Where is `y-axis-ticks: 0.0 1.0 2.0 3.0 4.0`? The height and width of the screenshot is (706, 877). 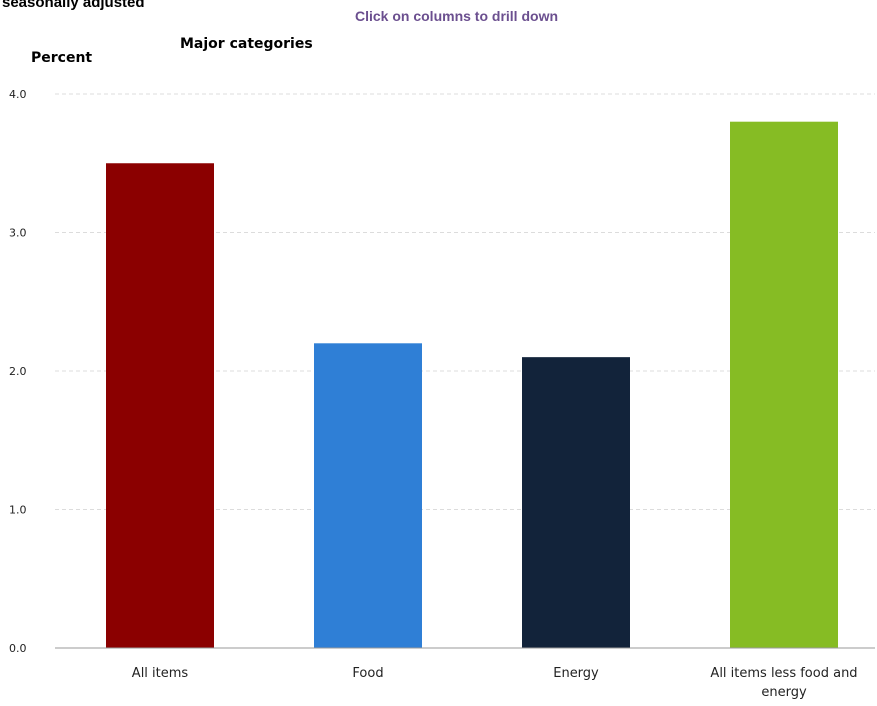 y-axis-ticks: 0.0 1.0 2.0 3.0 4.0 is located at coordinates (18, 371).